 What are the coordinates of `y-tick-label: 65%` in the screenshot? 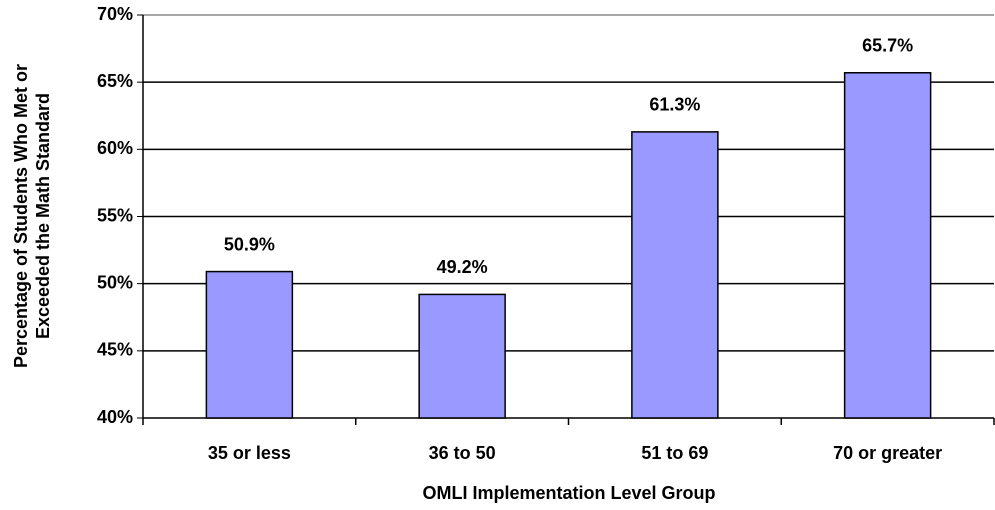 It's located at (115, 81).